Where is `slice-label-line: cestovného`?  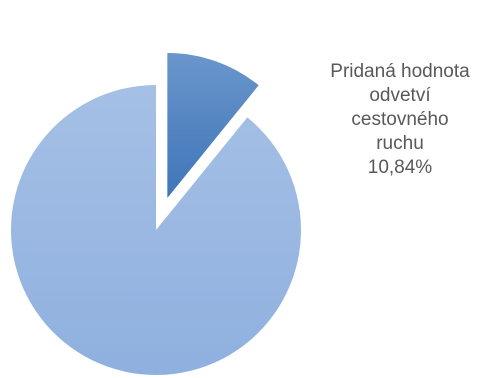
slice-label-line: cestovného is located at coordinates (400, 119).